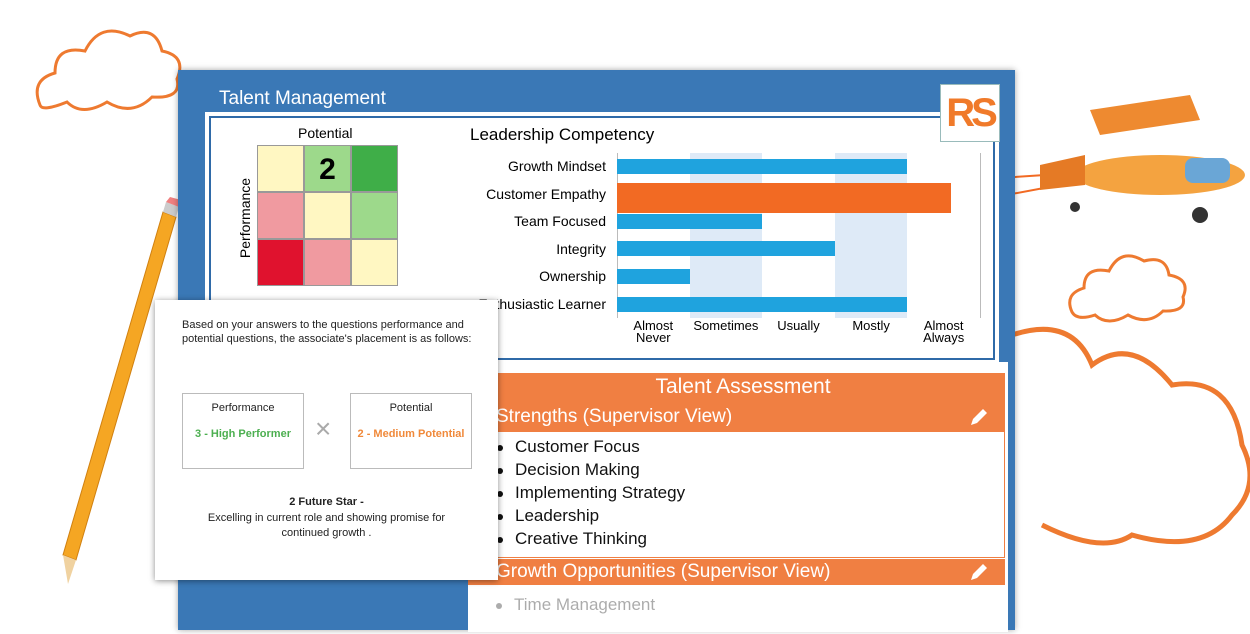  Describe the element at coordinates (970, 113) in the screenshot. I see `logo: RS` at that location.